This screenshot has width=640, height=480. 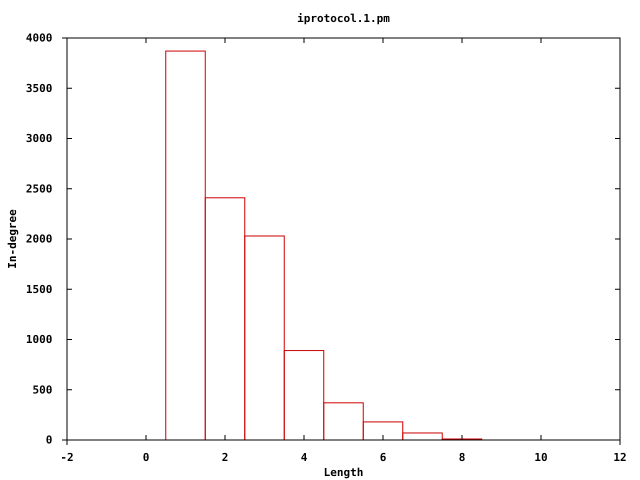 I want to click on x-tick-label: -2, so click(x=67, y=457).